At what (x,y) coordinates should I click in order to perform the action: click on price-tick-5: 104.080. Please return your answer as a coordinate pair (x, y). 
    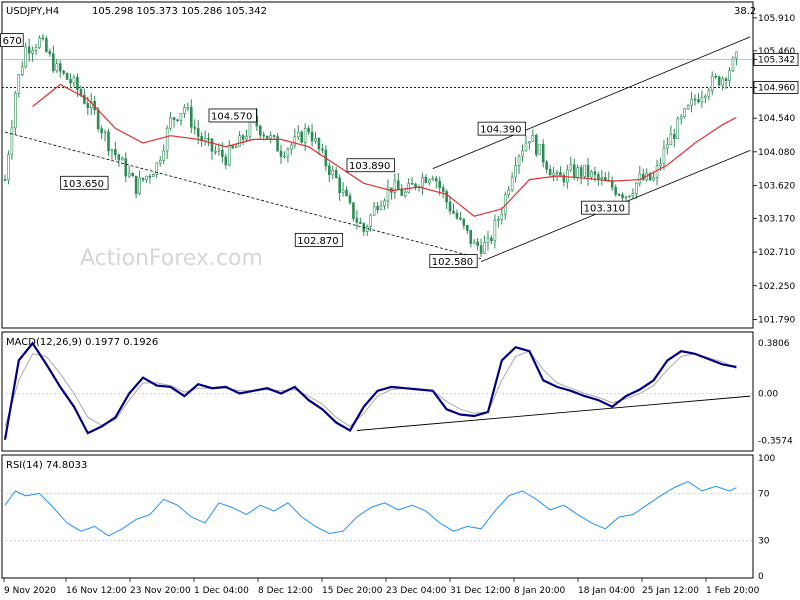
    Looking at the image, I should click on (776, 153).